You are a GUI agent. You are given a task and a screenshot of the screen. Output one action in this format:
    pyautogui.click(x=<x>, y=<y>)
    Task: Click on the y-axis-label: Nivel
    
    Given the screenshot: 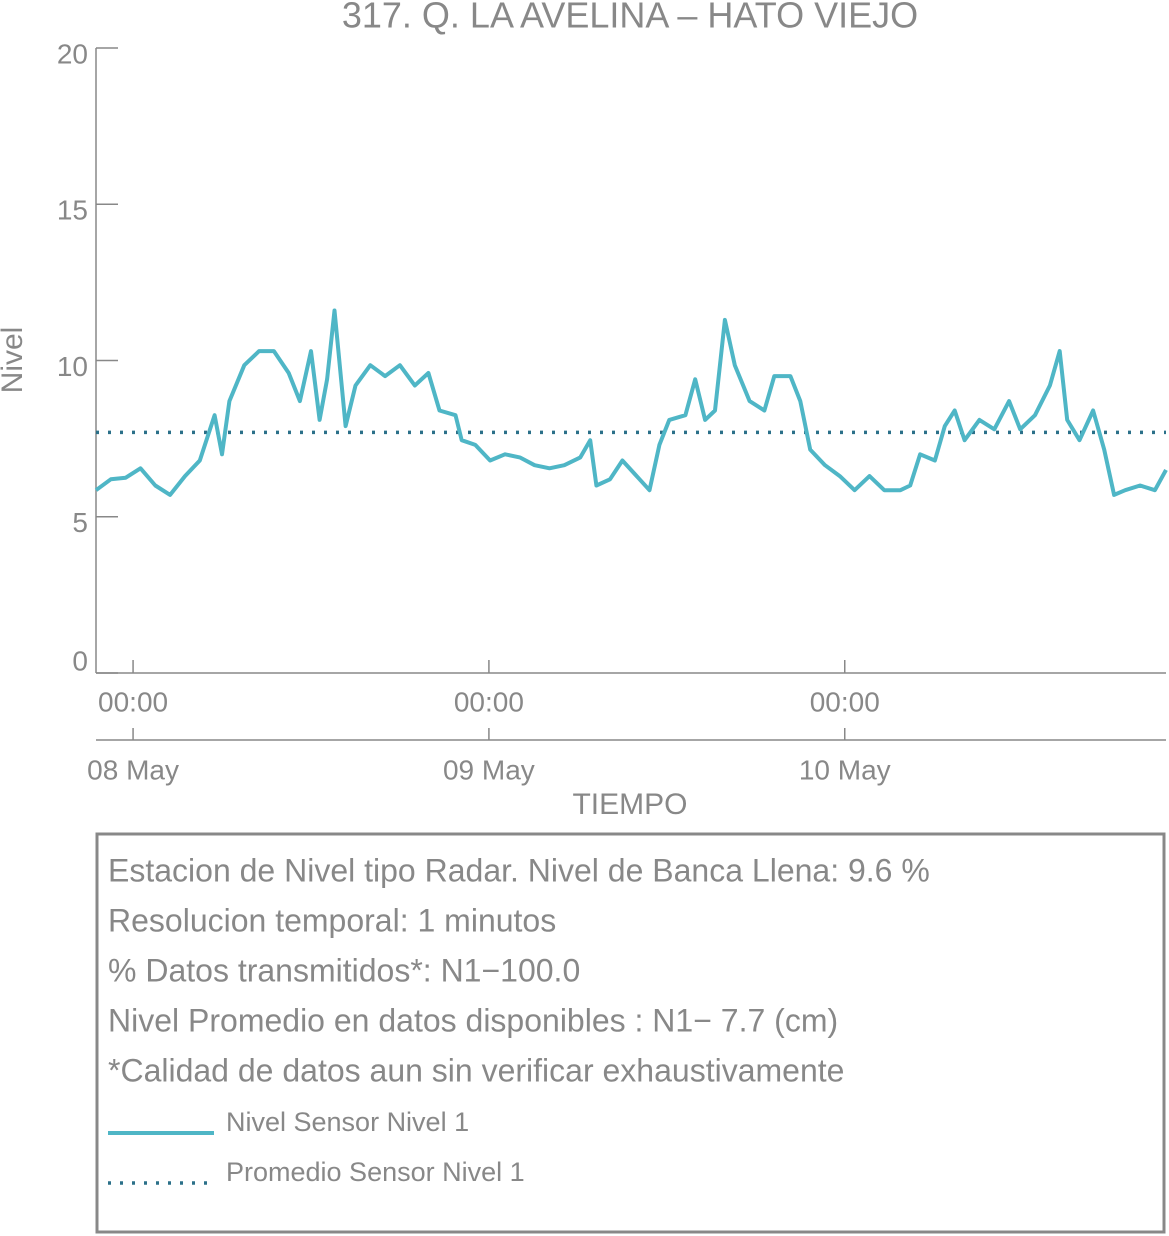 What is the action you would take?
    pyautogui.click(x=14, y=360)
    